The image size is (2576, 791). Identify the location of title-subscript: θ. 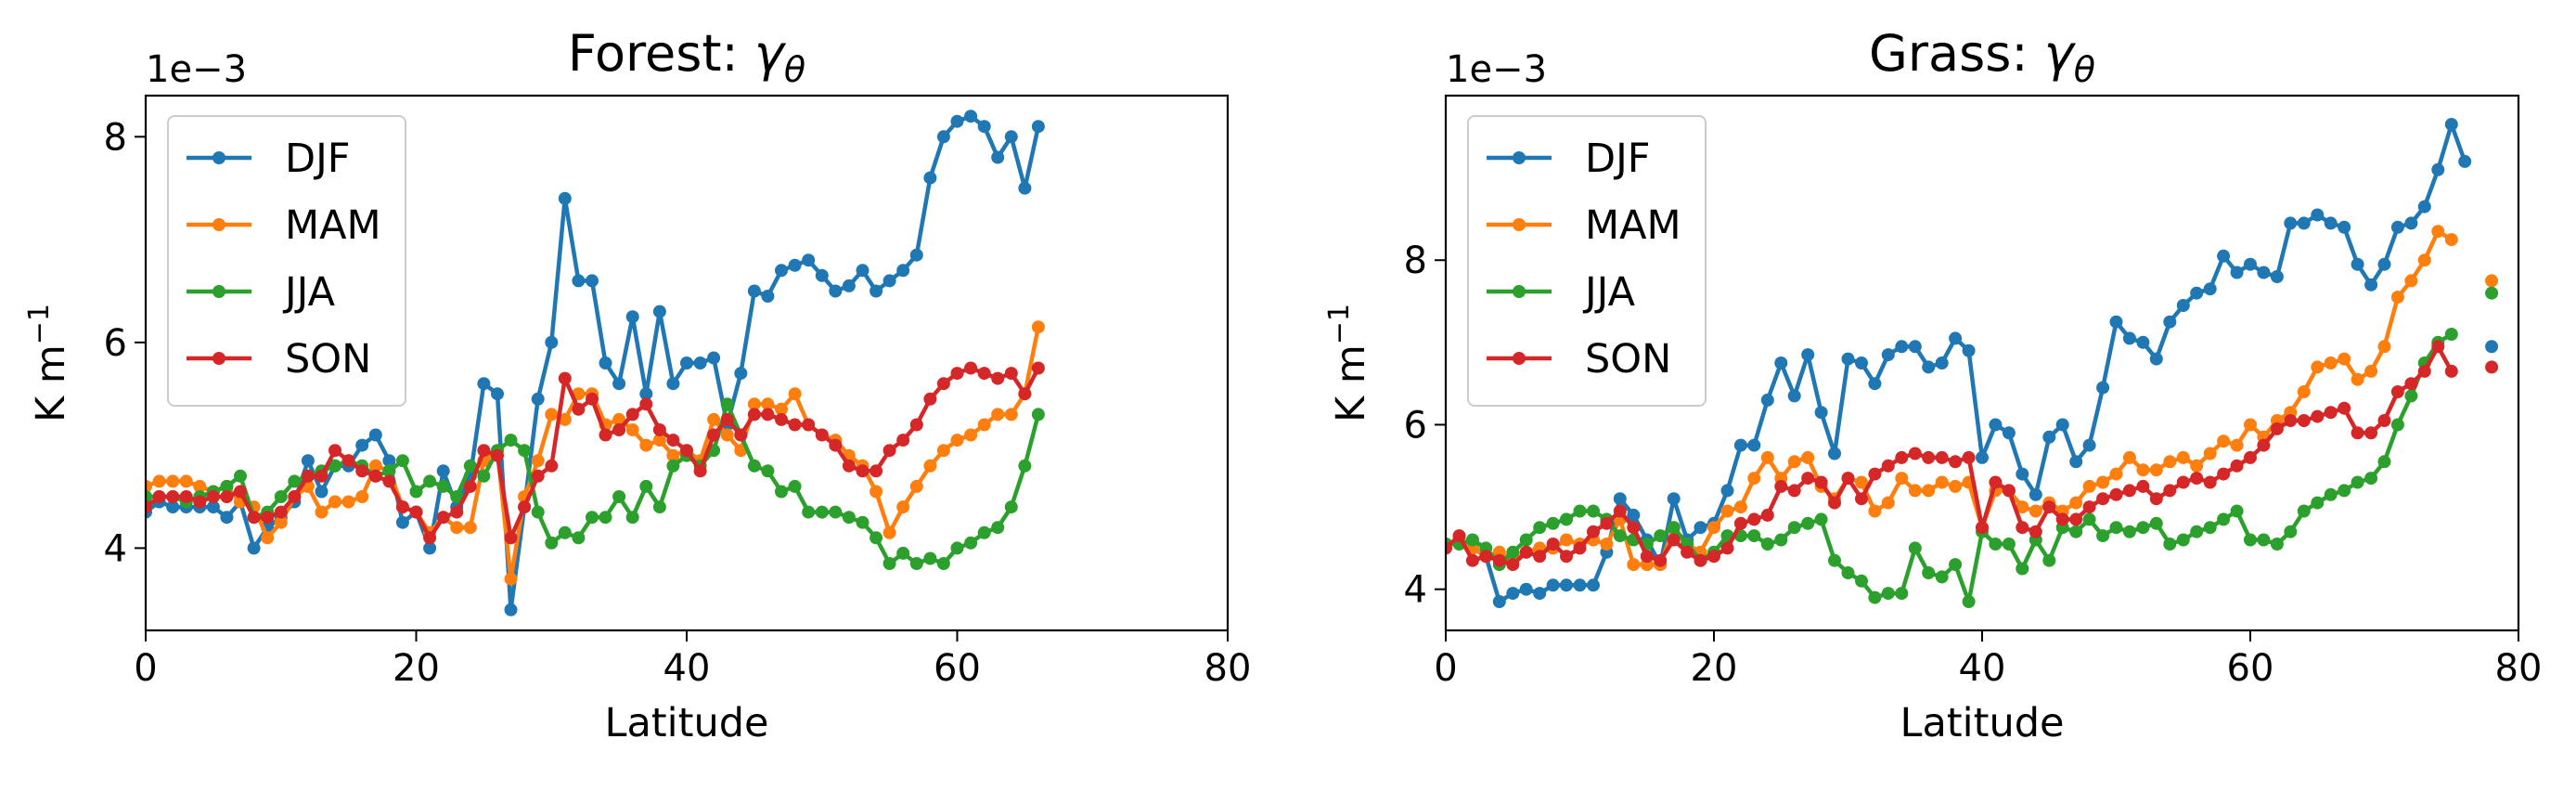
(2084, 69).